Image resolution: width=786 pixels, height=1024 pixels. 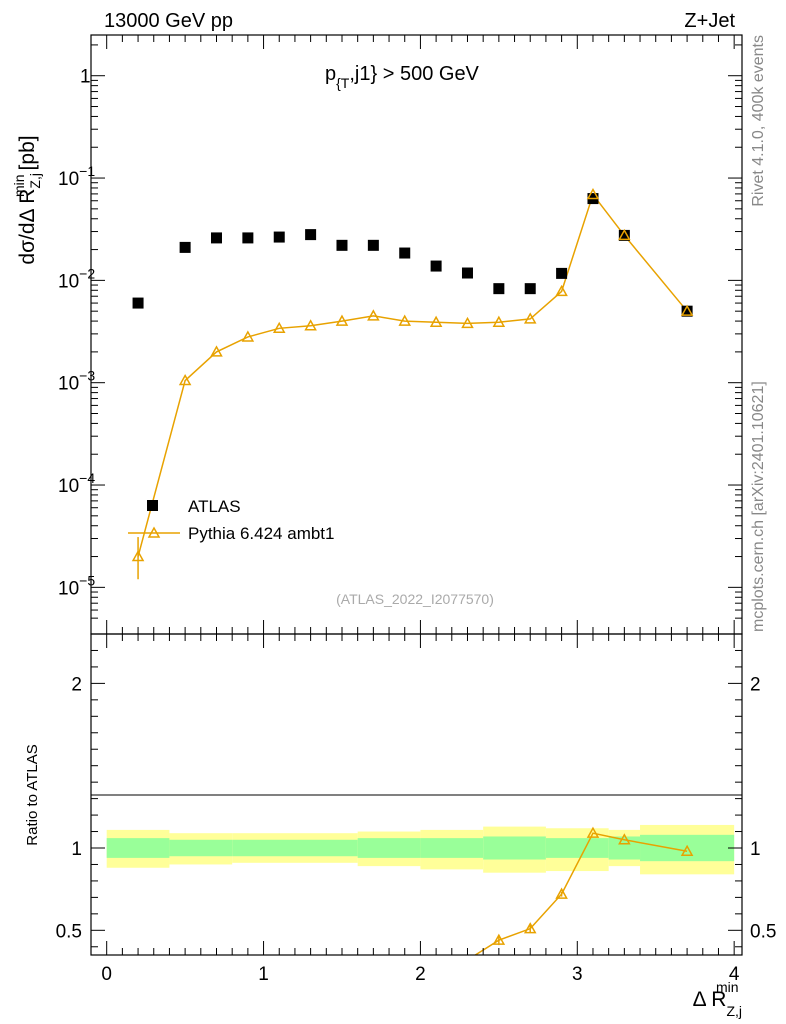 I want to click on tick-exponent: −4, so click(x=87, y=478).